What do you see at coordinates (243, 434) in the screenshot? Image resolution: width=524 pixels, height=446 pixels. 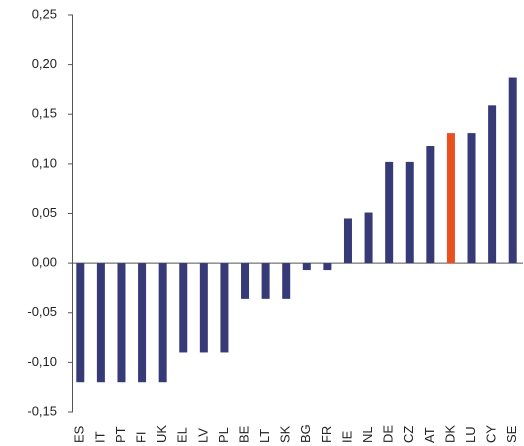 I see `x-tick-label: BE` at bounding box center [243, 434].